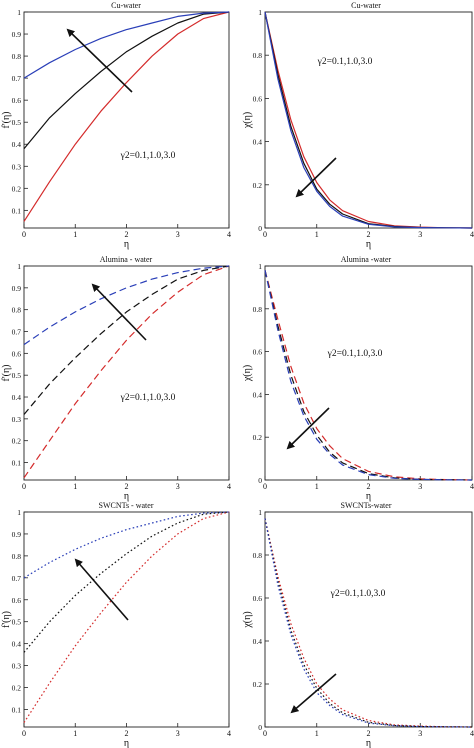 This screenshot has width=474, height=748. Describe the element at coordinates (366, 259) in the screenshot. I see `panel-title: Alumina -water` at that location.